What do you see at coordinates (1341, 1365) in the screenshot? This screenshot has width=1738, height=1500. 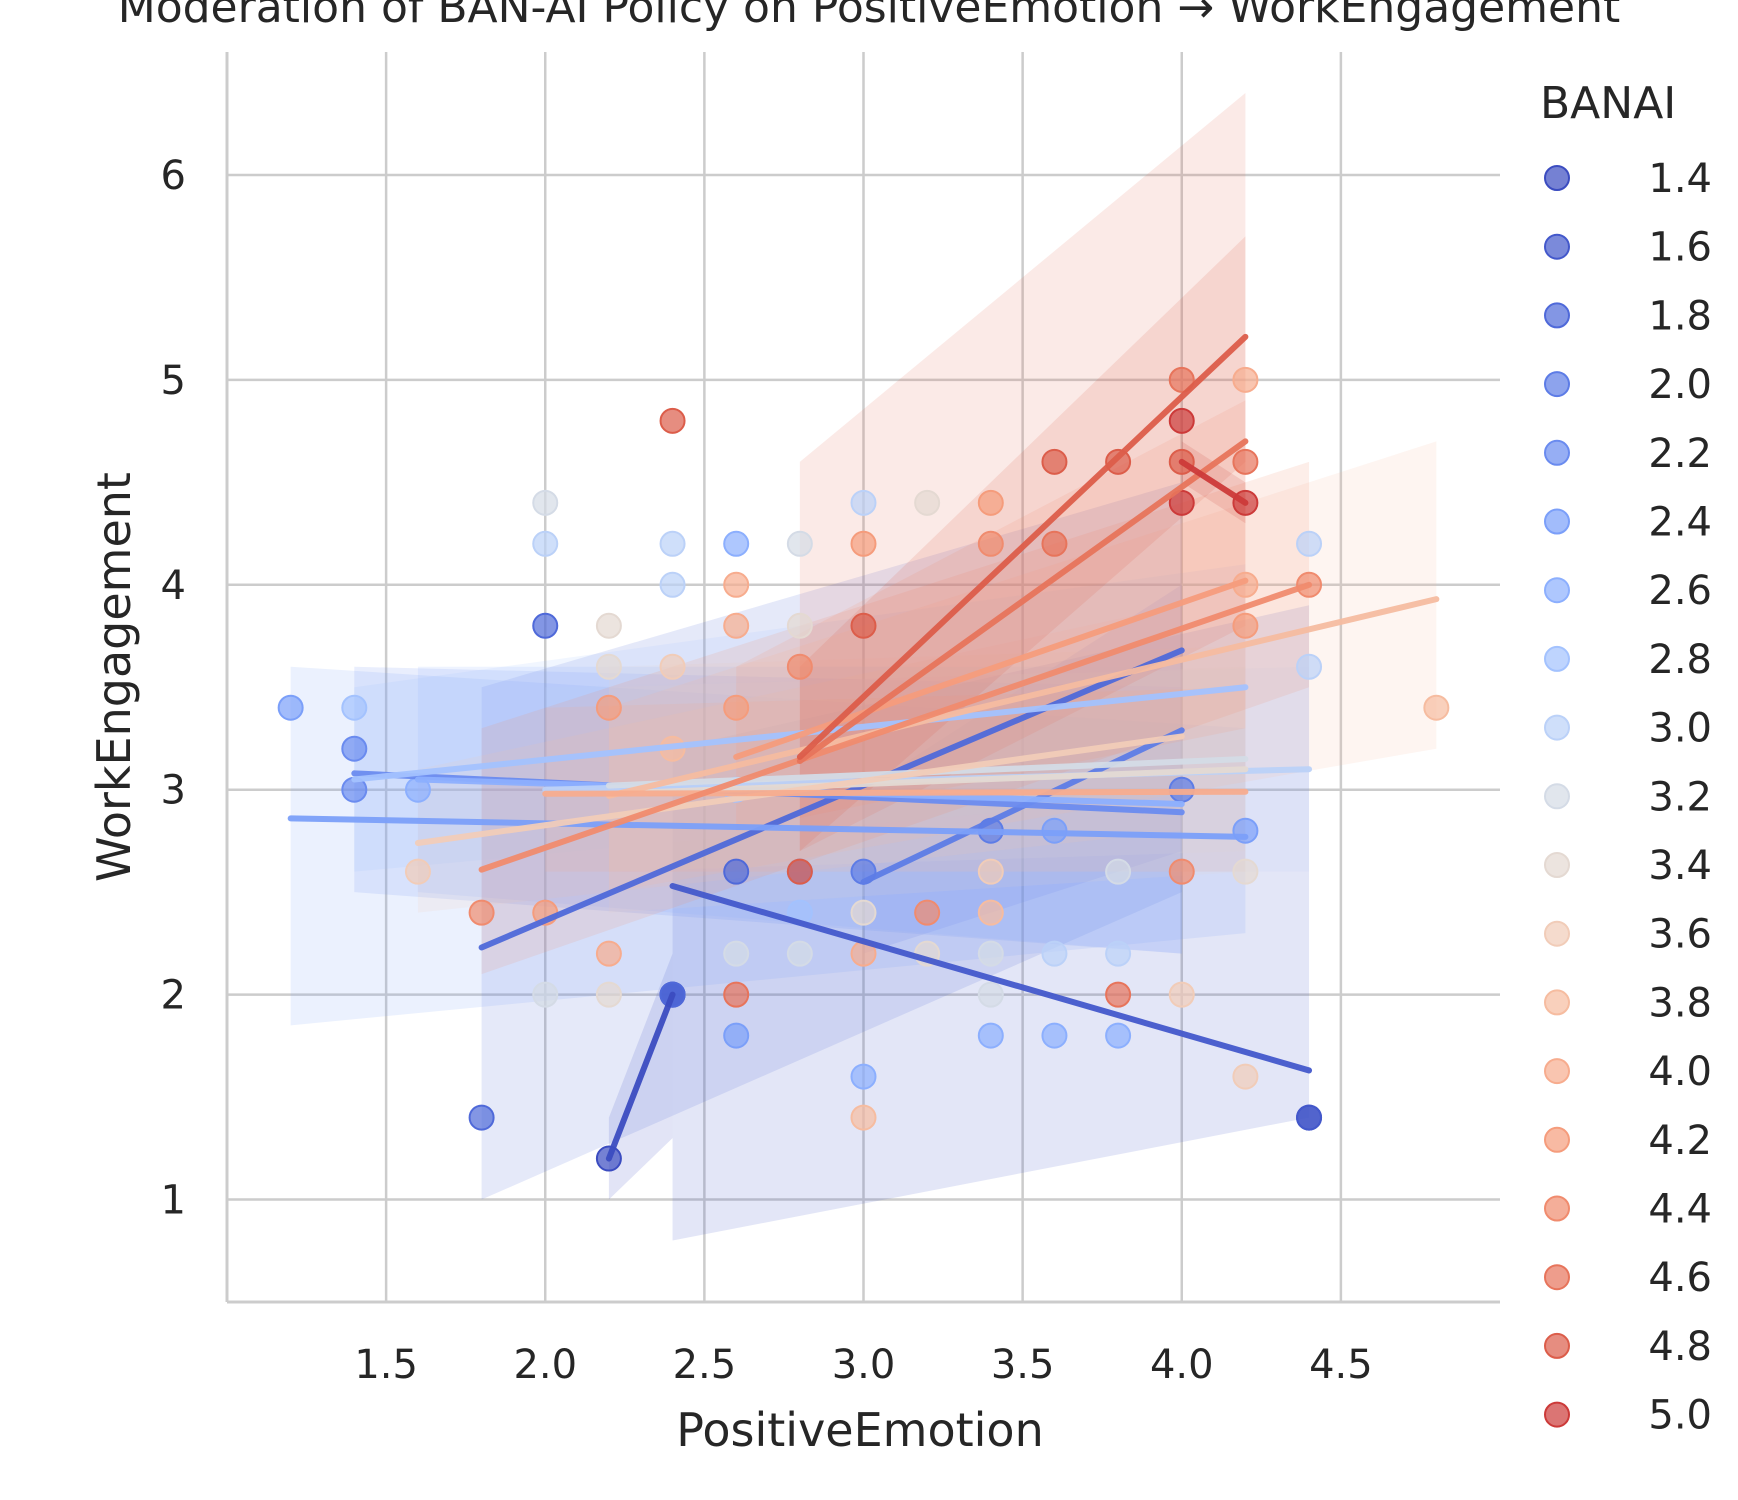 I see `x-tick-label: 4.5` at bounding box center [1341, 1365].